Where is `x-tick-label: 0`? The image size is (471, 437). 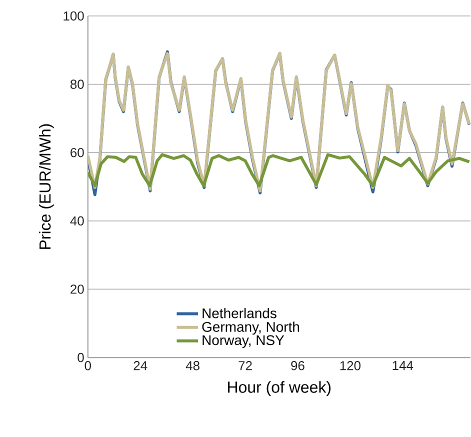
x-tick-label: 0 is located at coordinates (87, 365).